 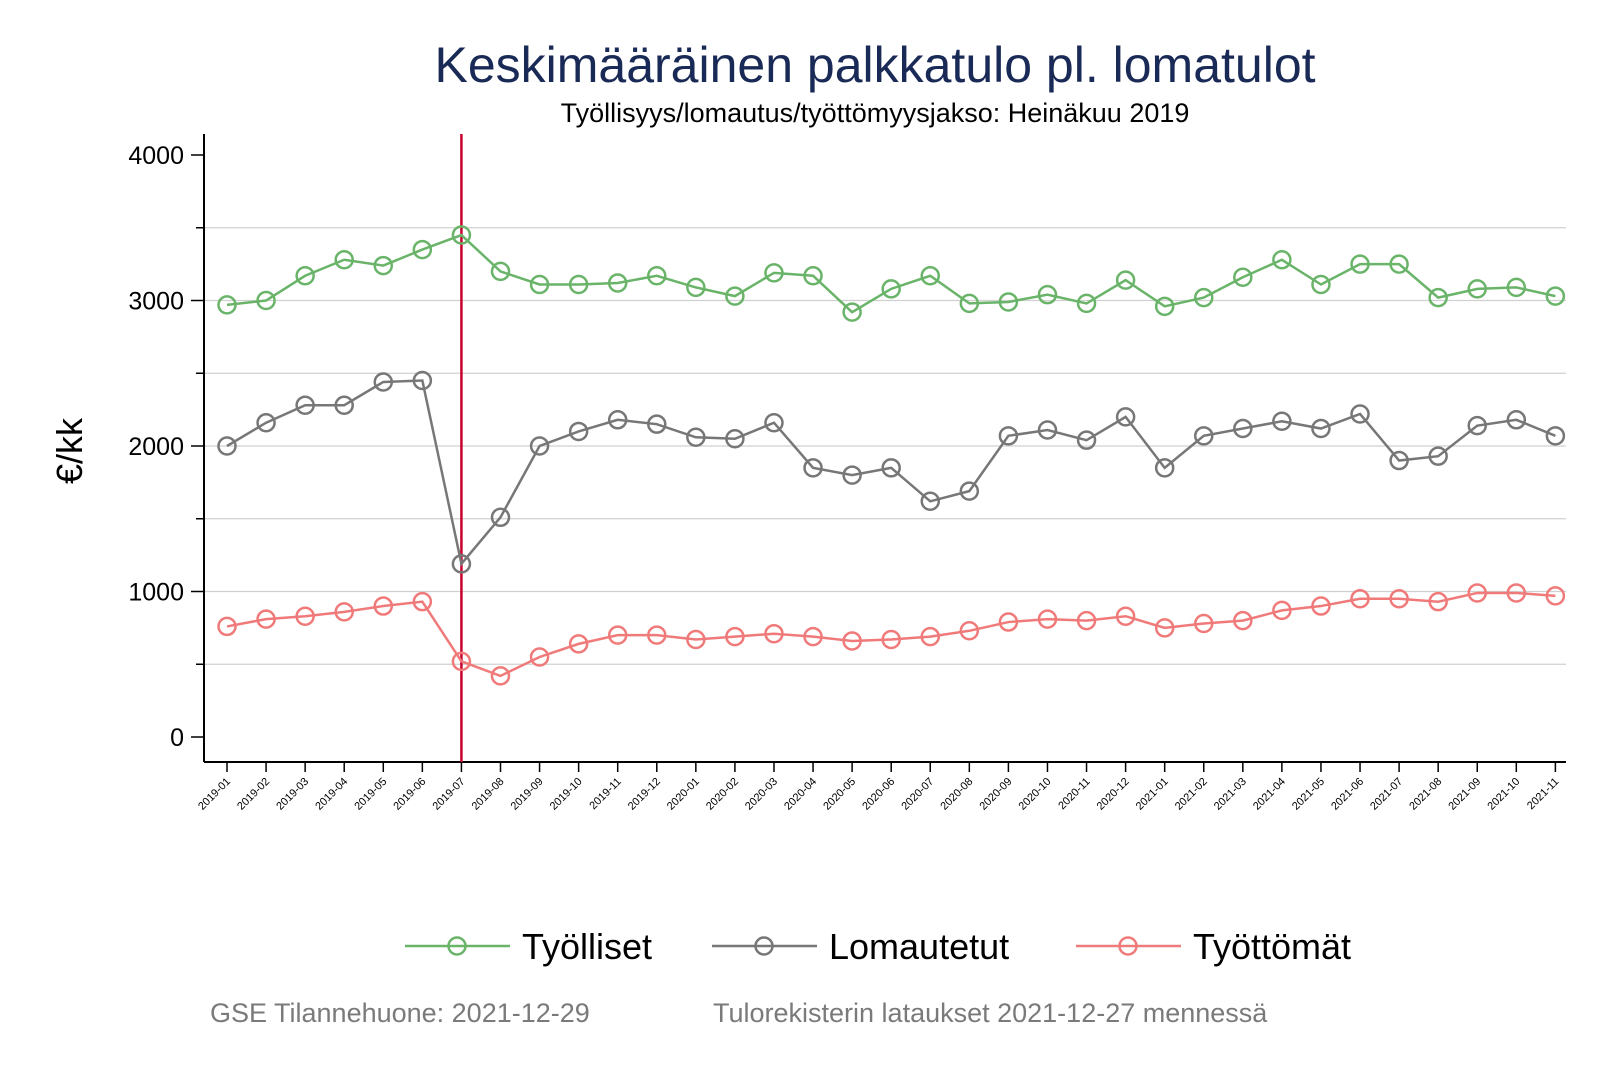 What do you see at coordinates (1347, 794) in the screenshot?
I see `x-tick-label: 2021-06` at bounding box center [1347, 794].